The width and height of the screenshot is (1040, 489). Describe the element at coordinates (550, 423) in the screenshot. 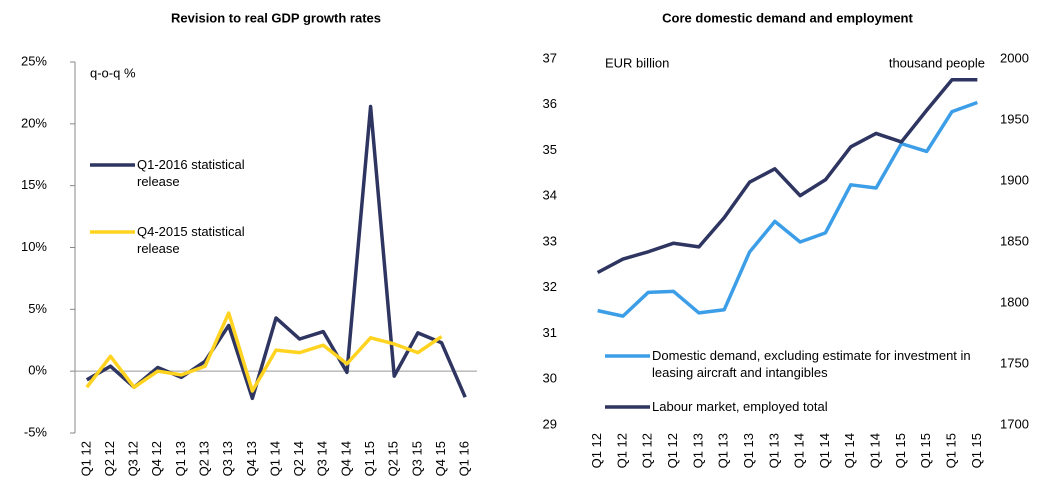

I see `y-tick-label: 29` at that location.